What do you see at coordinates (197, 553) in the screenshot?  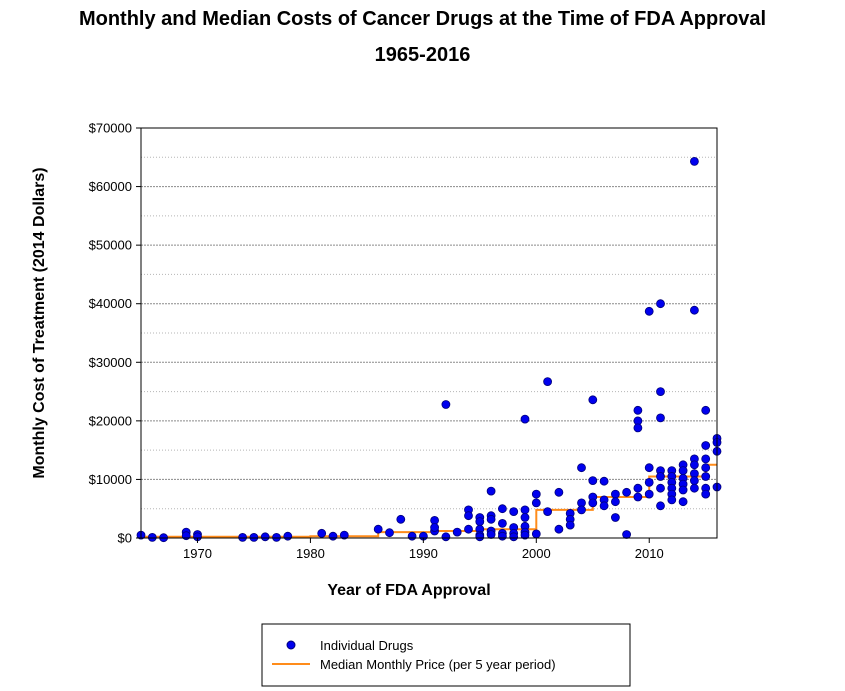 I see `x-tick-label: 1970` at bounding box center [197, 553].